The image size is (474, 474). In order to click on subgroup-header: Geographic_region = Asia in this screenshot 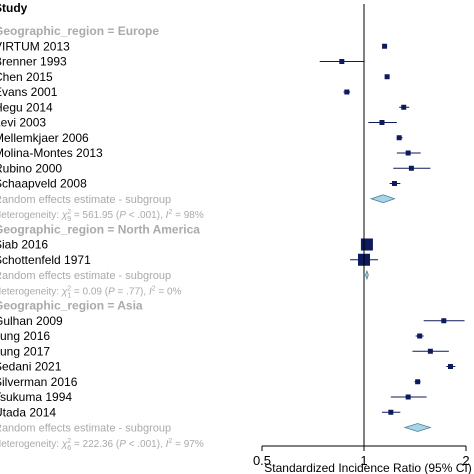, I will do `click(71, 306)`.